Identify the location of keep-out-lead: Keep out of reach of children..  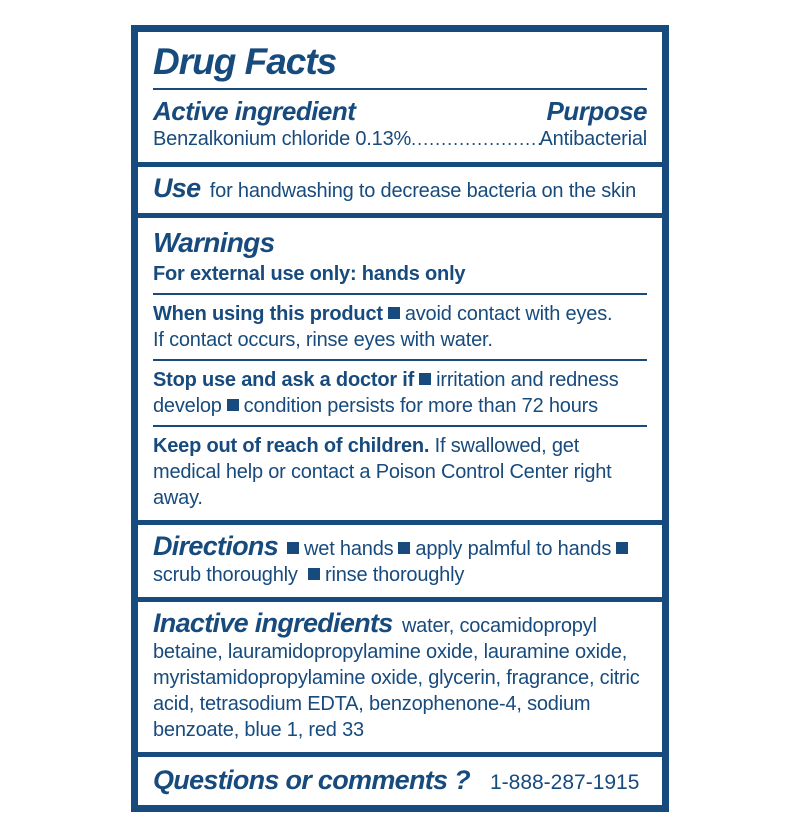
(291, 446).